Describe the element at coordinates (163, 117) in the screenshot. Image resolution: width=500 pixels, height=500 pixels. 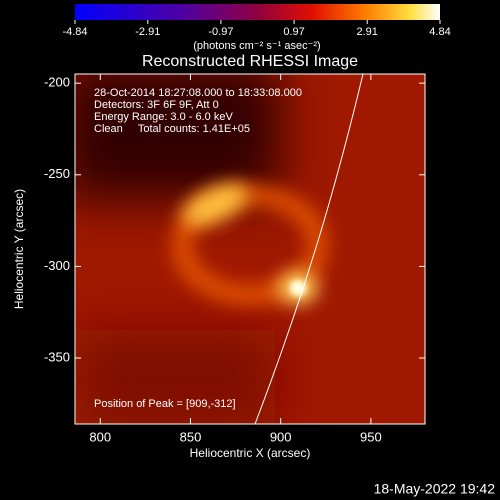
I see `annotation: Energy Range: 3.0 - 6.0 keV` at that location.